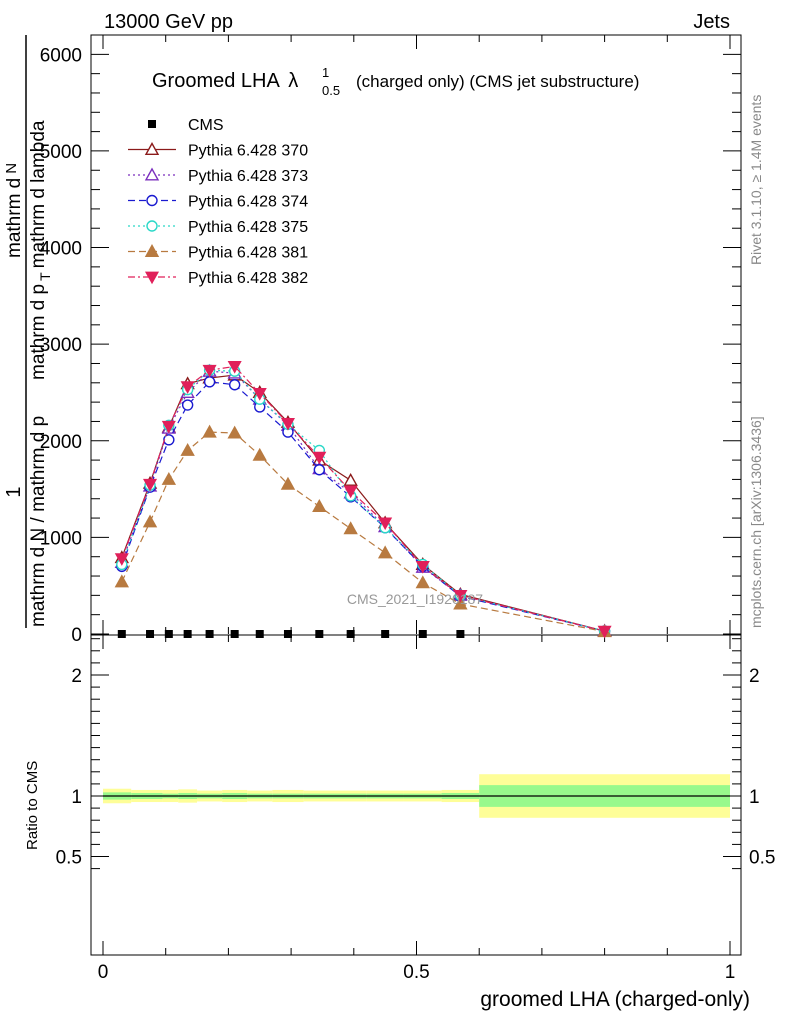  I want to click on legend-label: Pythia 6.428 374, so click(248, 202).